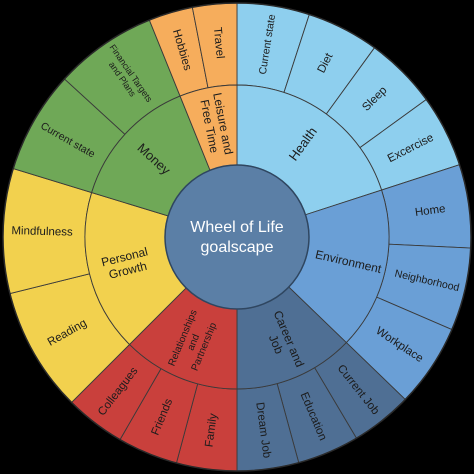 Image resolution: width=474 pixels, height=474 pixels. What do you see at coordinates (237, 237) in the screenshot?
I see `center-circle` at bounding box center [237, 237].